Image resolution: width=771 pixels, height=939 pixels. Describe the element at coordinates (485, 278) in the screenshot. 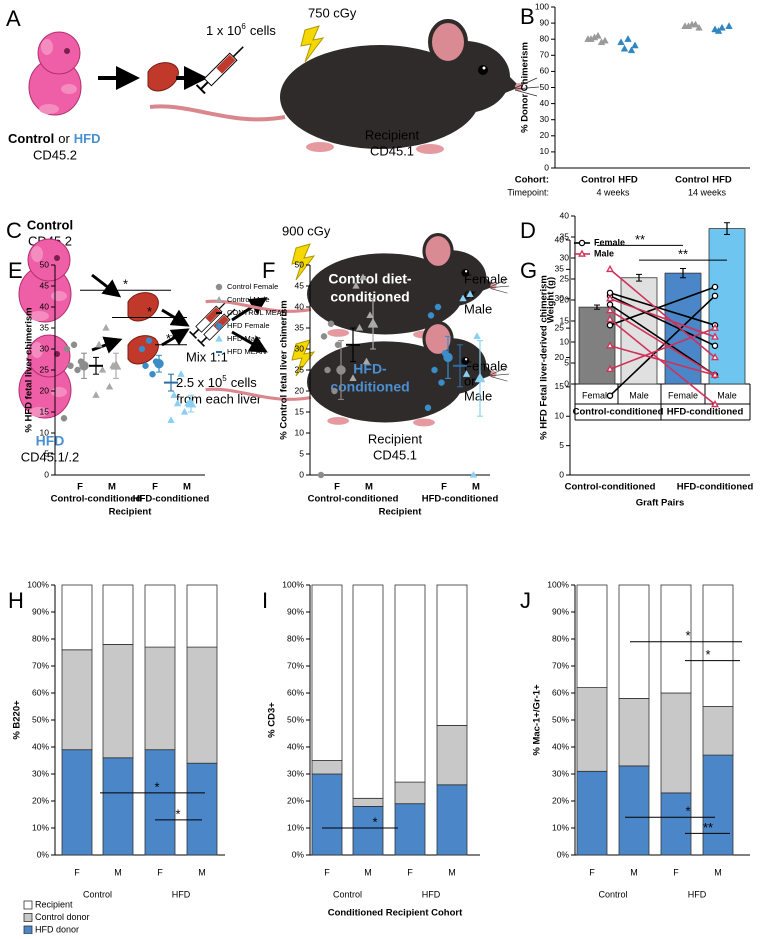

I see `sex: Female` at that location.